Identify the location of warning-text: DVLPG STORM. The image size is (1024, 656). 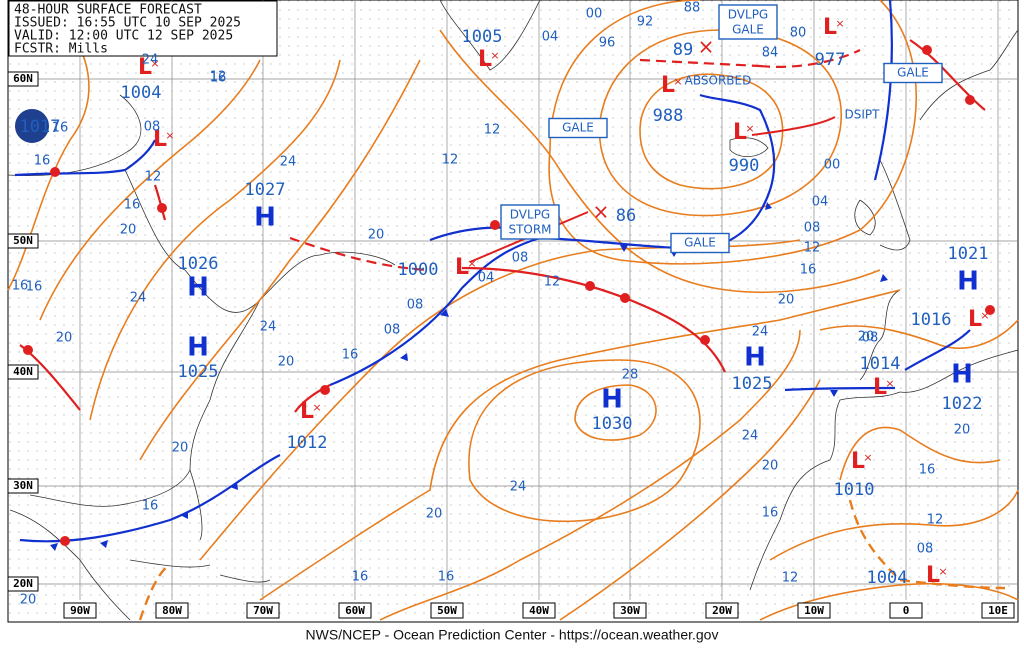
(529, 221).